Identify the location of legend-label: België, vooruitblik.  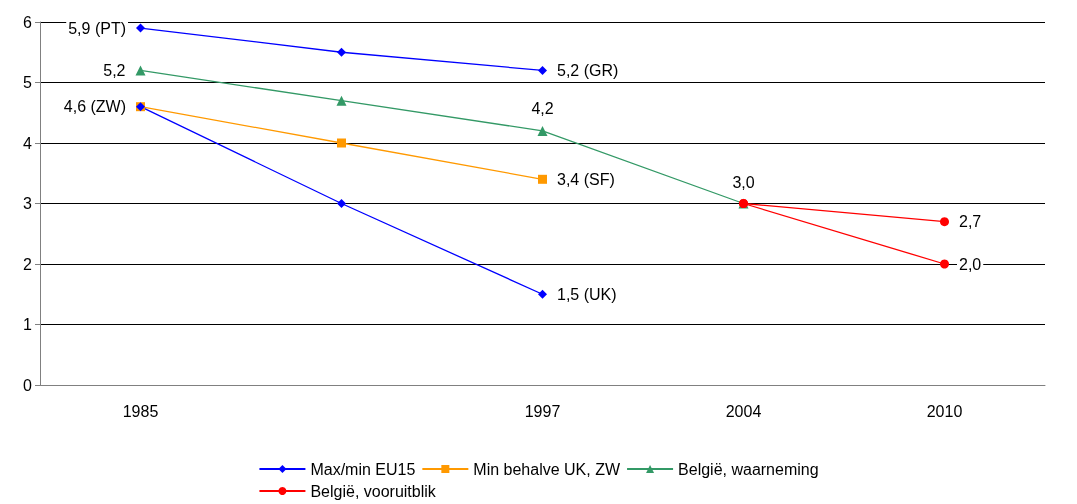
(373, 491).